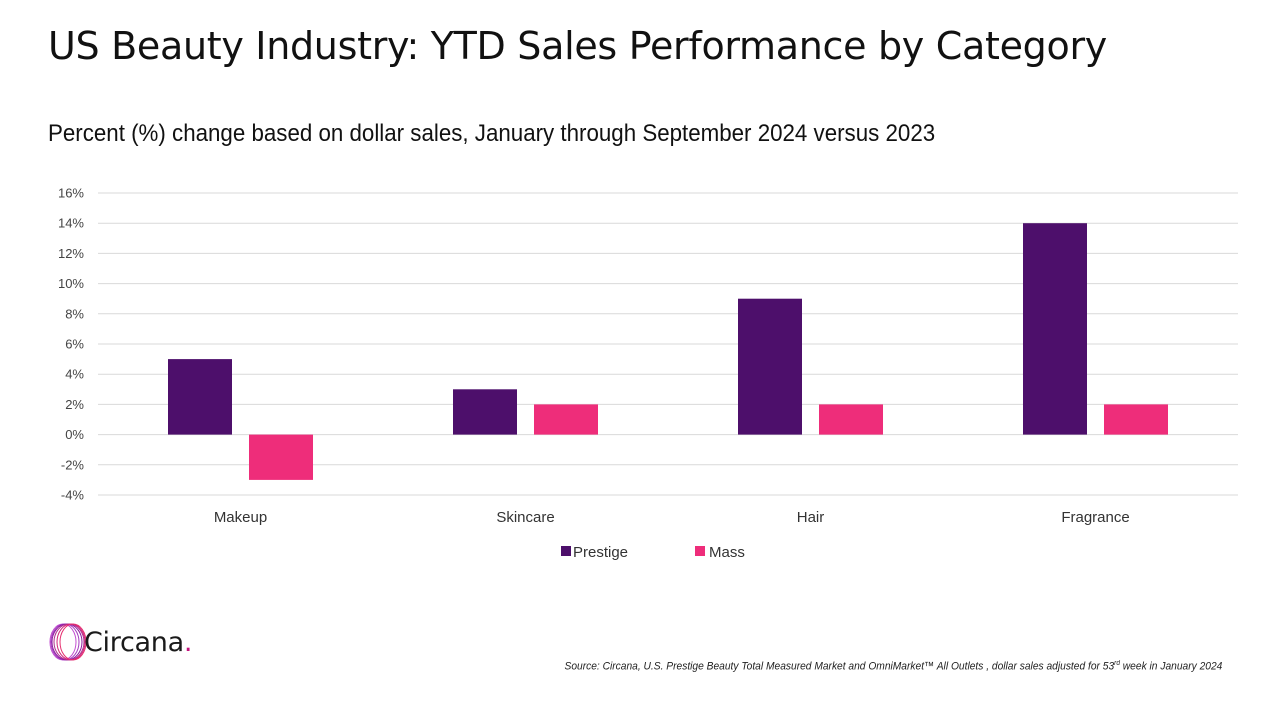 This screenshot has height=720, width=1280. I want to click on bar-mass-hair, so click(851, 419).